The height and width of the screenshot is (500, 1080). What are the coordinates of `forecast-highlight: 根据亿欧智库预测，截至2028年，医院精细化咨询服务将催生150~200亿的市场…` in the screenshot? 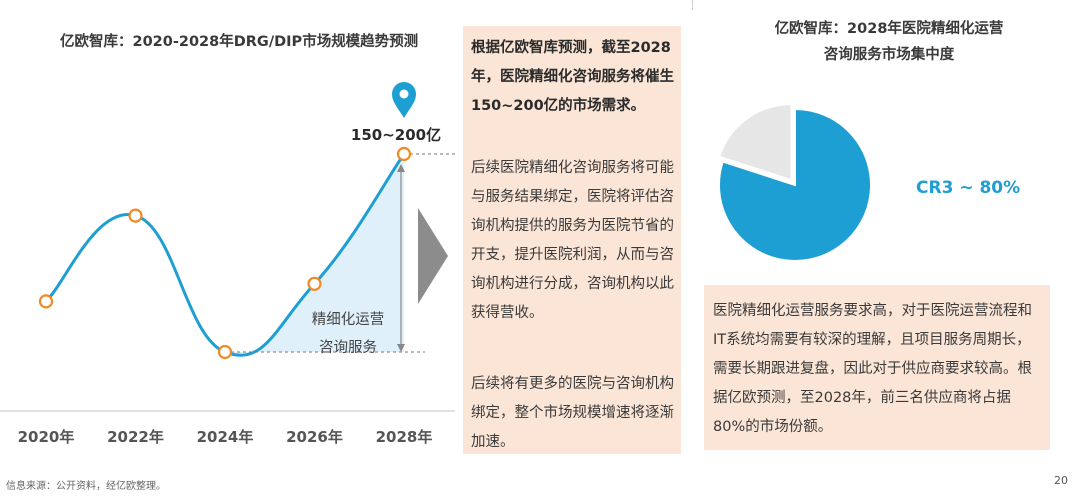 It's located at (572, 77).